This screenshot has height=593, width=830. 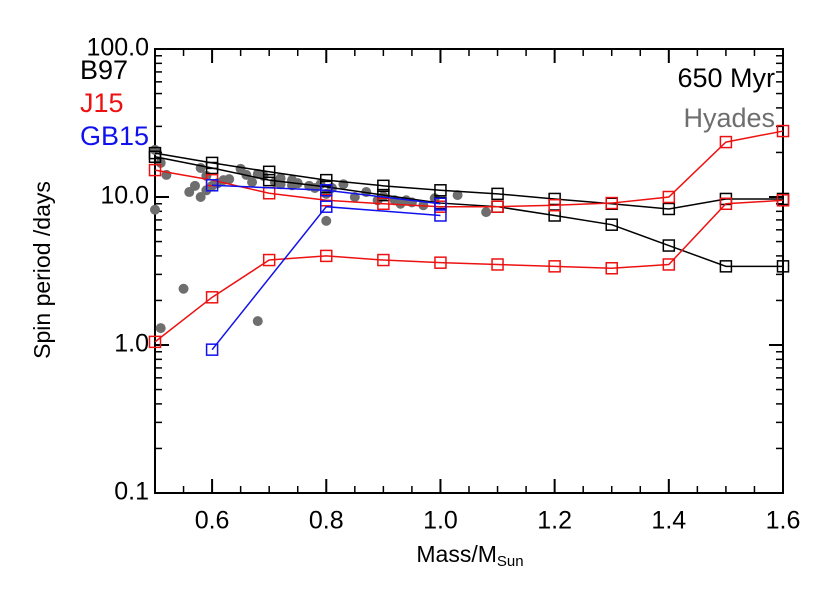 I want to click on x-axis-label-sub: Sun, so click(x=510, y=561).